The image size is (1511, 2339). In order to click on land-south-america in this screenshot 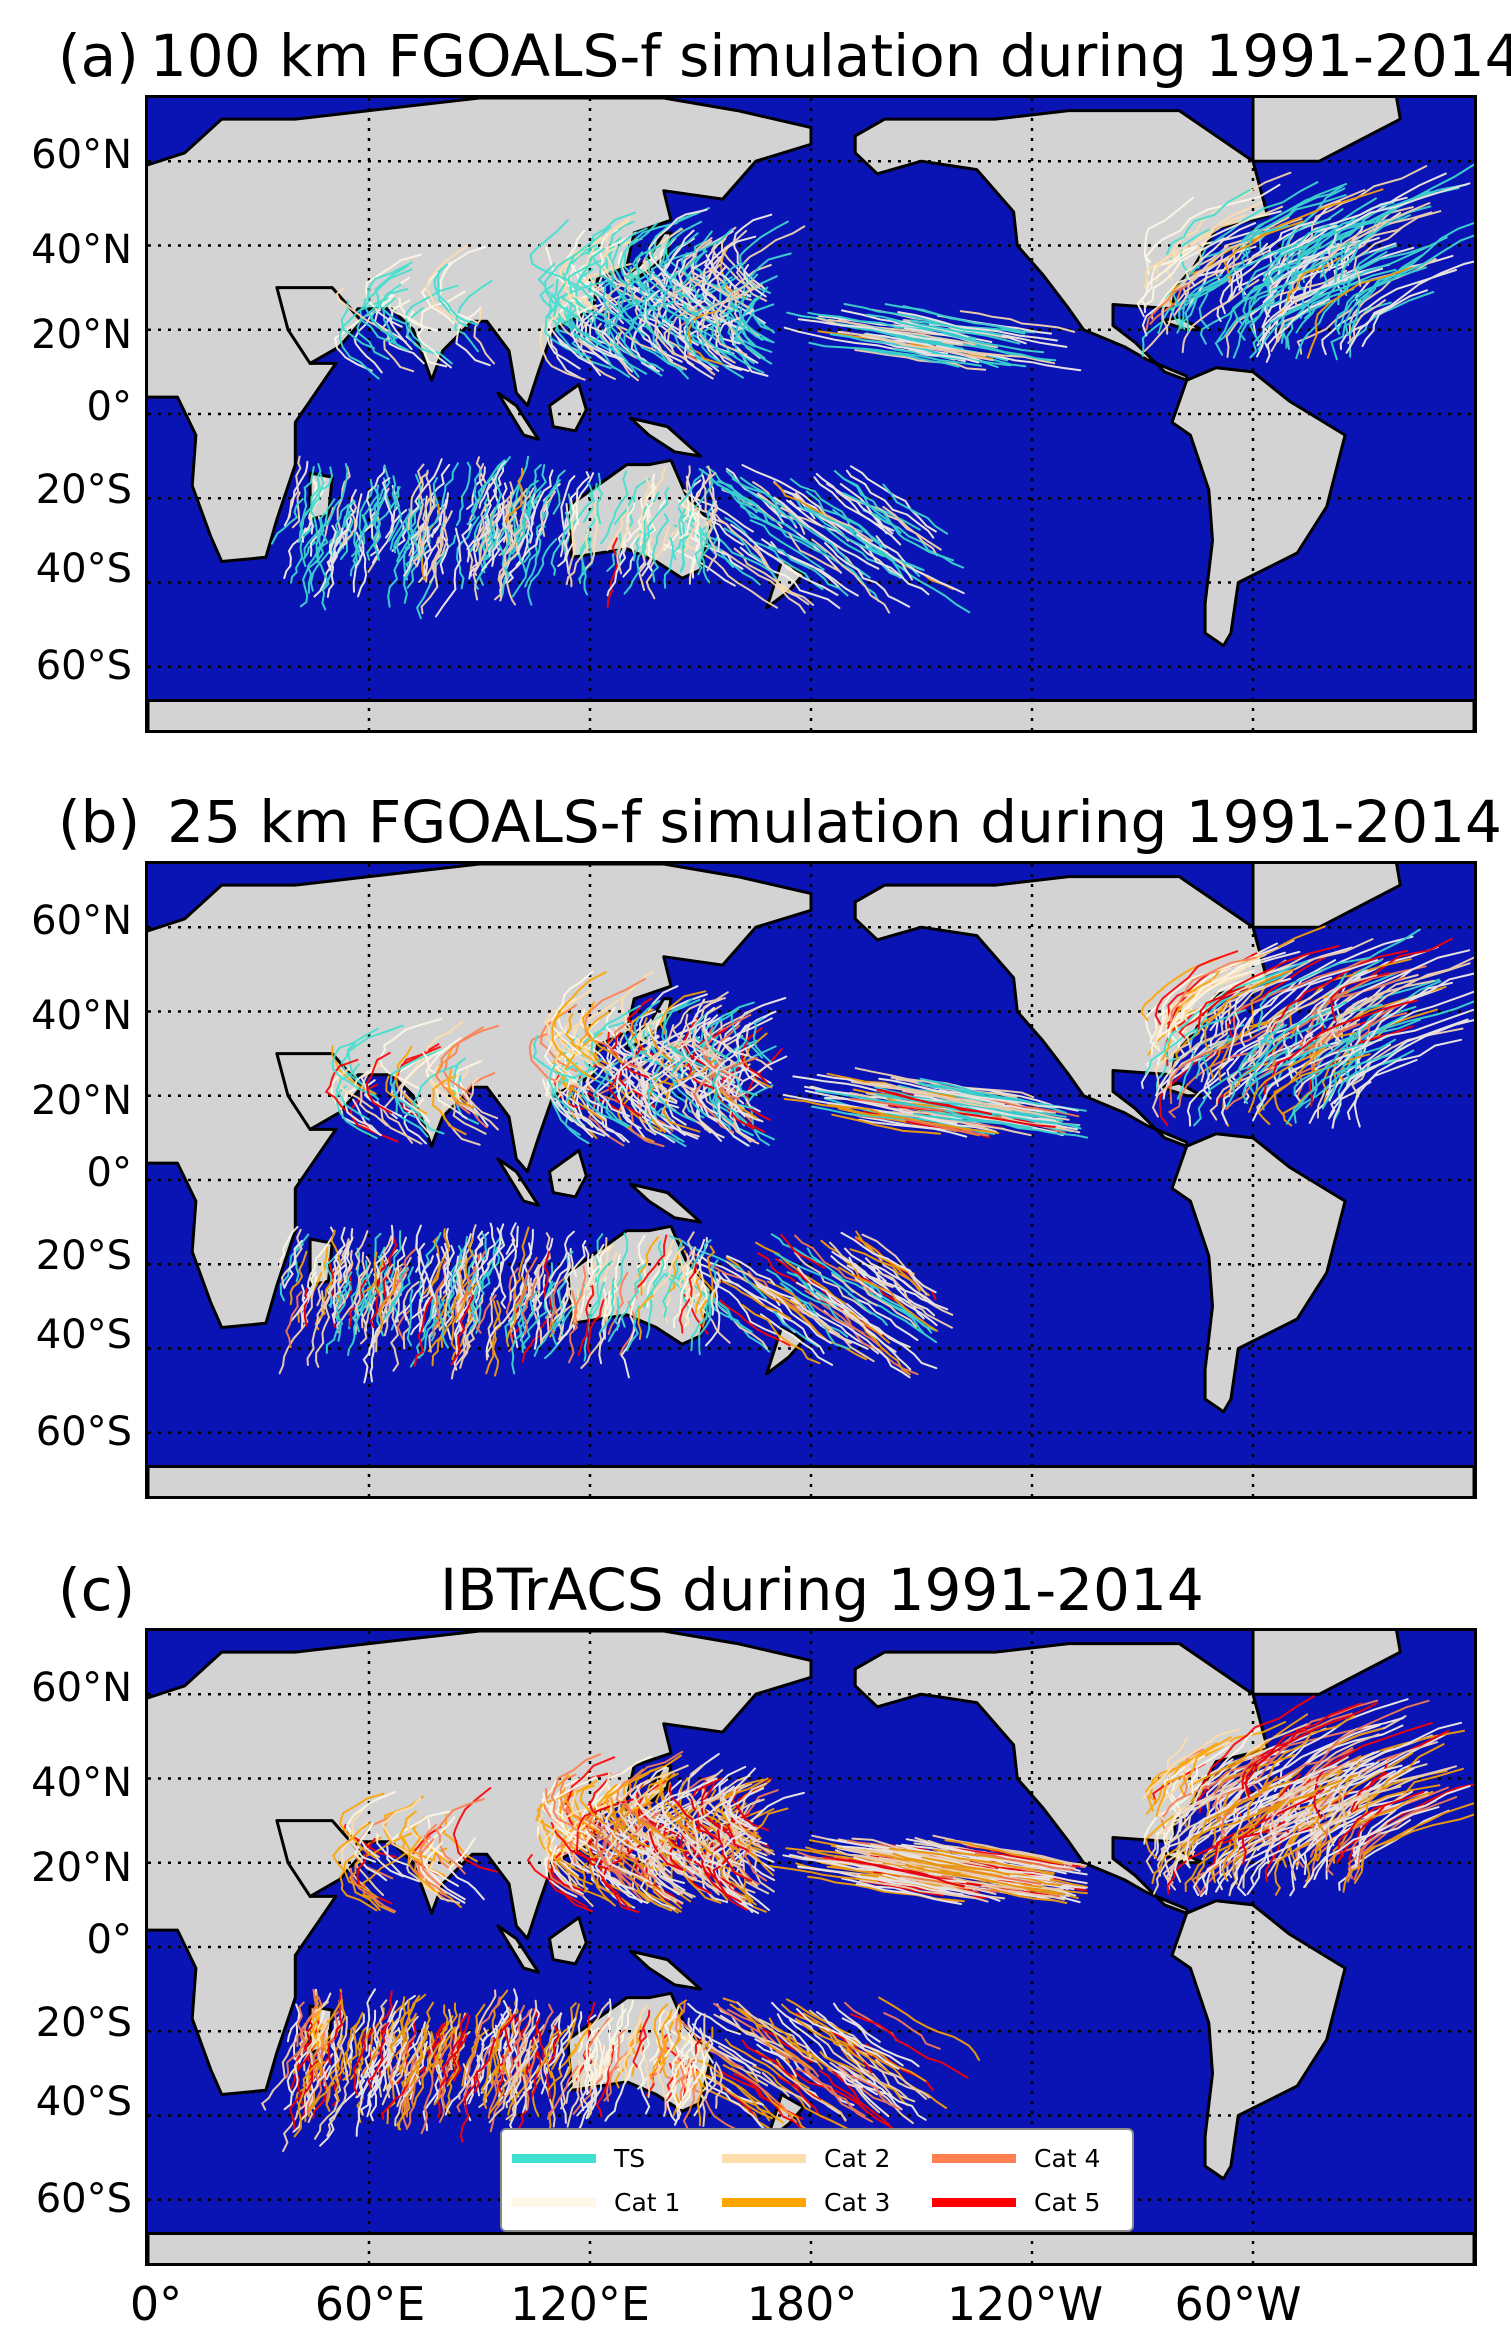, I will do `click(1258, 2040)`.